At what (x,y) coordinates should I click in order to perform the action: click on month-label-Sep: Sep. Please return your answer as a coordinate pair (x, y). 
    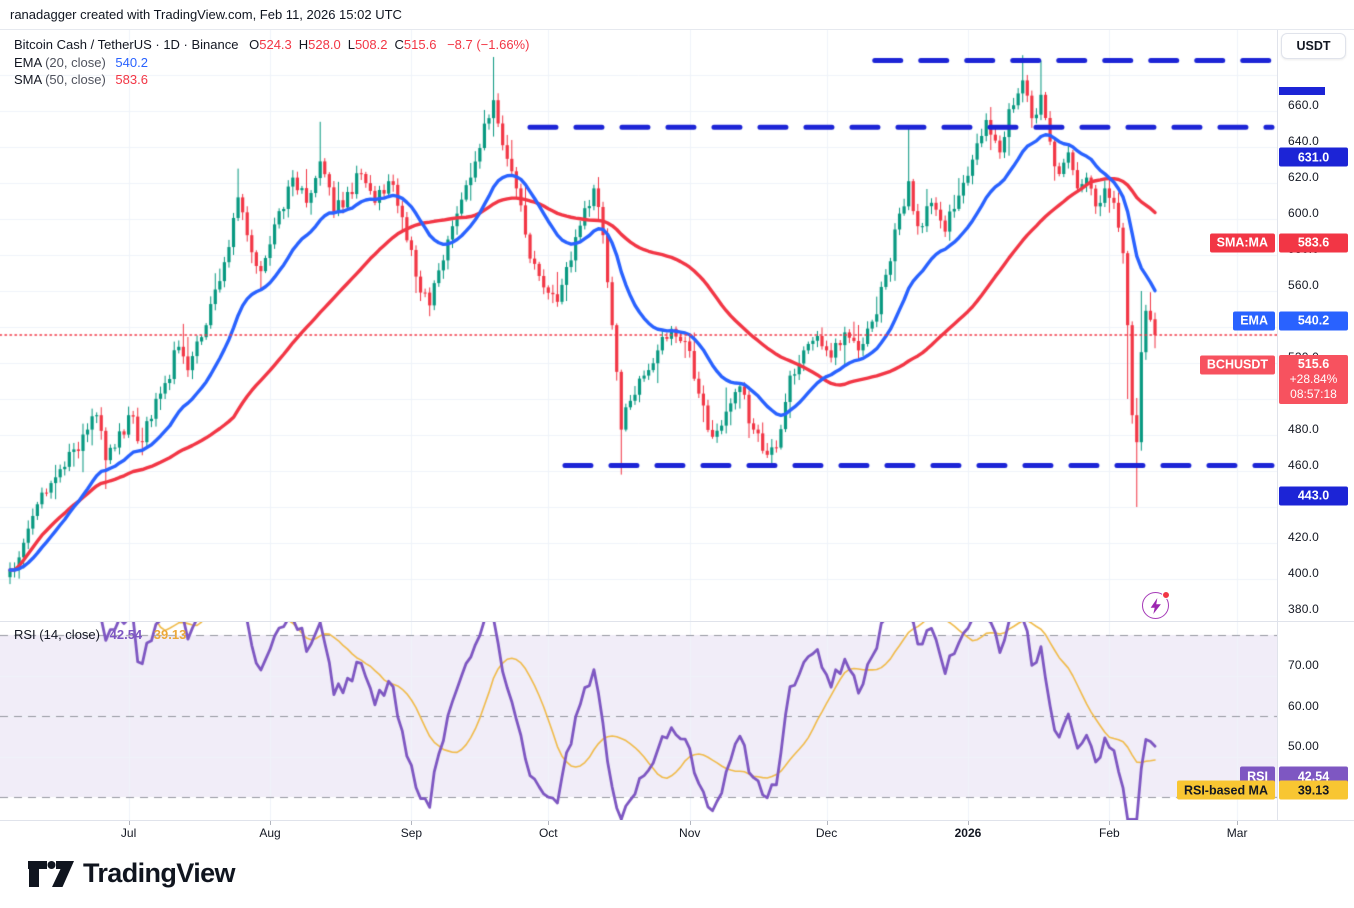
    Looking at the image, I should click on (411, 833).